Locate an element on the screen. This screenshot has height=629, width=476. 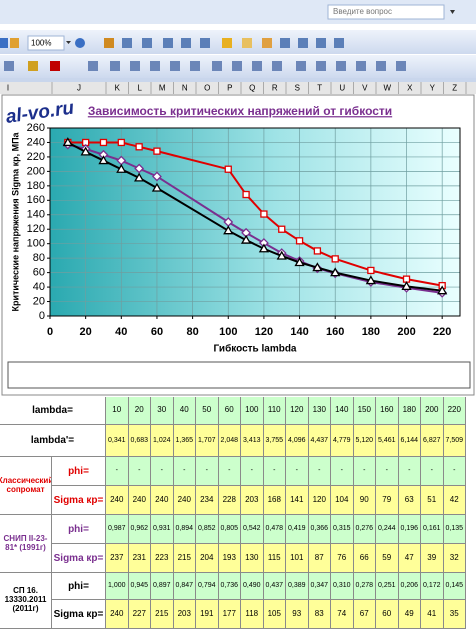
column-letter: S is located at coordinates (297, 88).